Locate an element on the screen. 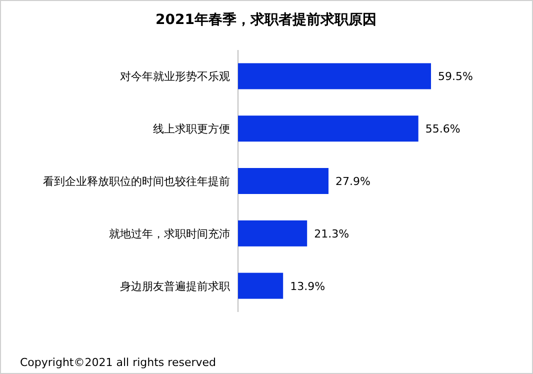 Image resolution: width=533 pixels, height=374 pixels. y-tick-label: 看到企业释放职位的时间也较往年提前 is located at coordinates (136, 181).